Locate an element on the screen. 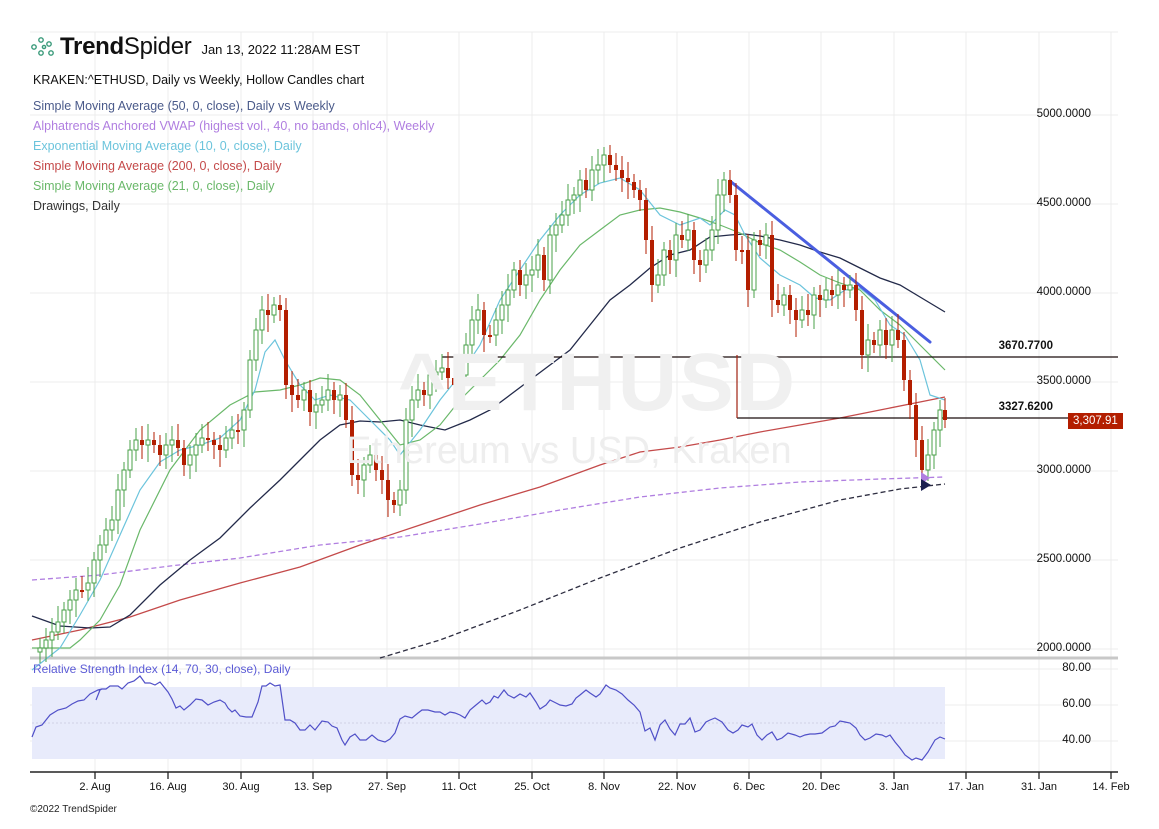 This screenshot has width=1159, height=829. time-label: 8. Nov is located at coordinates (604, 787).